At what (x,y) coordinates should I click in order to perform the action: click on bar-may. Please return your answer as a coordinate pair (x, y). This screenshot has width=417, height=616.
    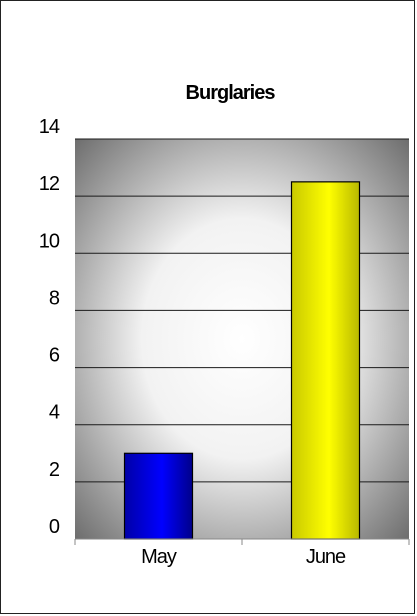
    Looking at the image, I should click on (158, 496).